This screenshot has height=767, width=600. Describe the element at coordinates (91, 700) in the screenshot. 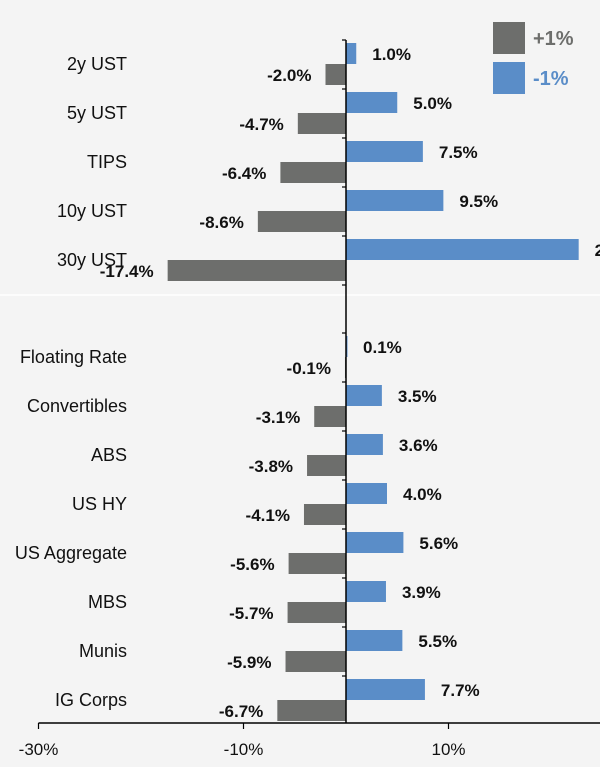

I see `category-label-ig-corps: IG Corps` at that location.